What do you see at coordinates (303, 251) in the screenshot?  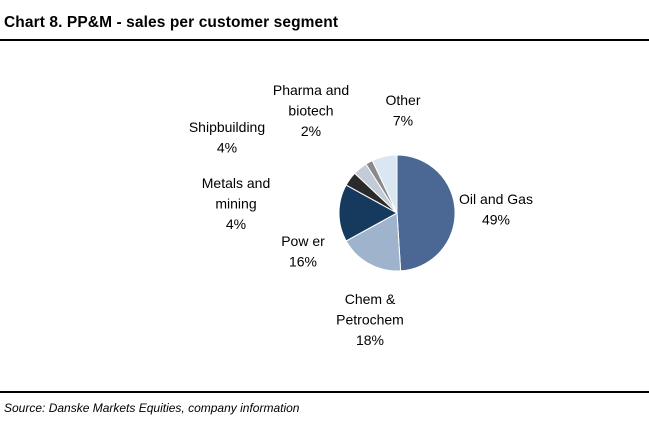 I see `slice-label-power: Pow er 16%` at bounding box center [303, 251].